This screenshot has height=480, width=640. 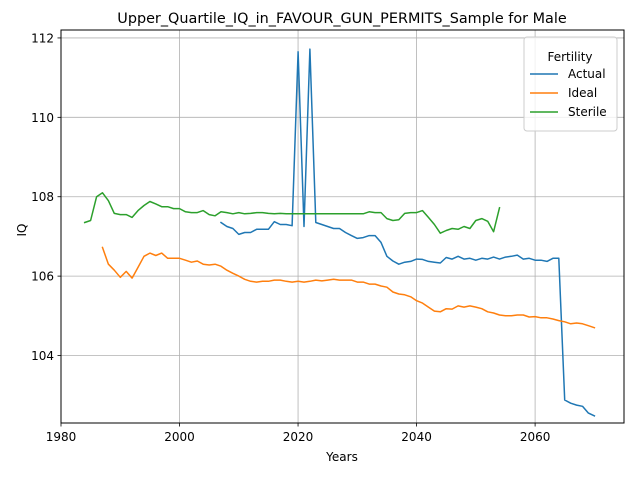 What do you see at coordinates (42, 118) in the screenshot?
I see `y-tick-label: 110` at bounding box center [42, 118].